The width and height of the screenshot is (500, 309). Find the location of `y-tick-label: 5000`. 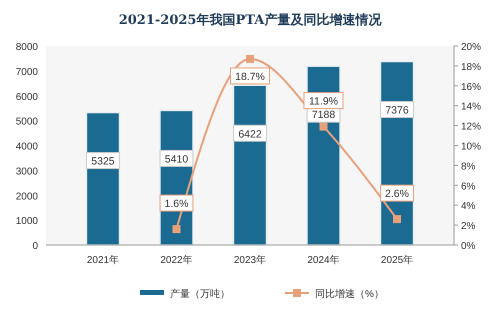

y-tick-label: 5000 is located at coordinates (27, 122).